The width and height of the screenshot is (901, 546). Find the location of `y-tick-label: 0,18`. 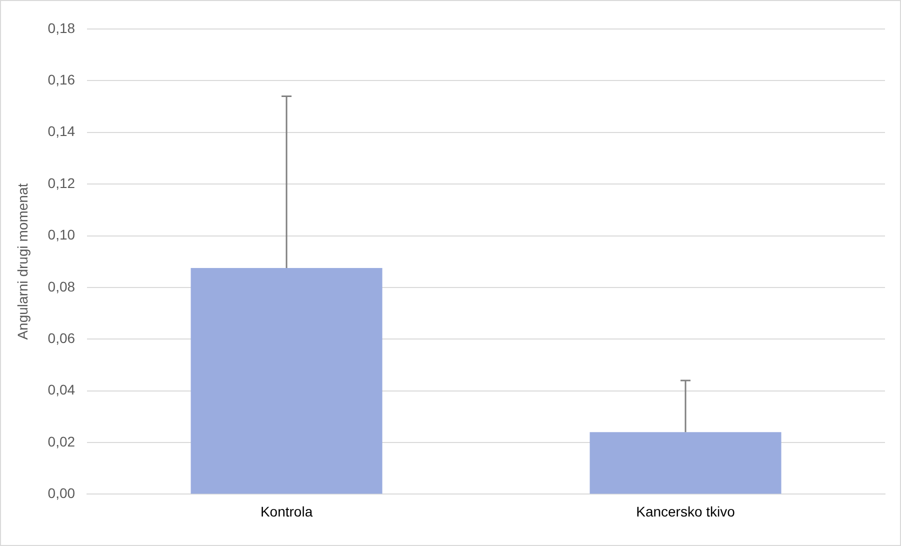

y-tick-label: 0,18 is located at coordinates (62, 28).